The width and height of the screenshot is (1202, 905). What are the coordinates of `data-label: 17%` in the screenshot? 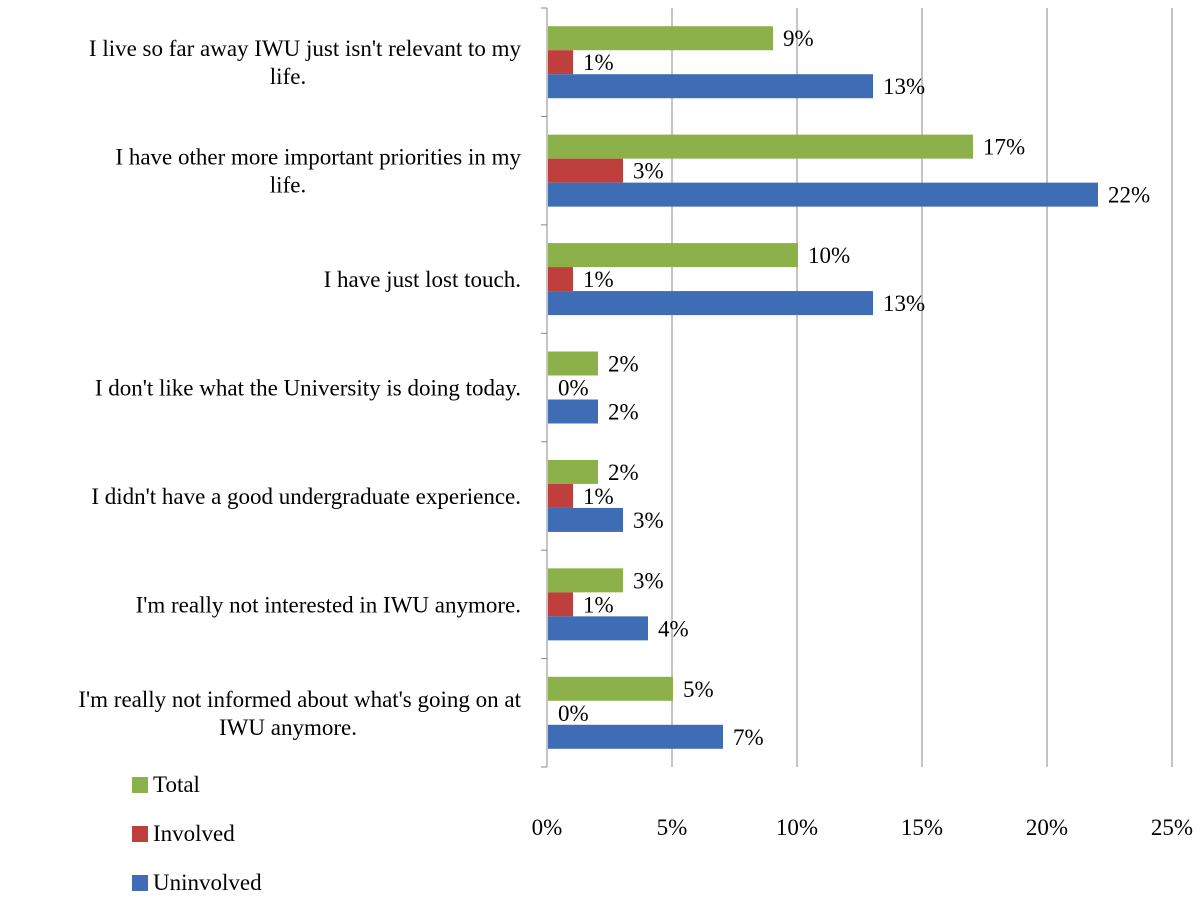 It's located at (1004, 147).